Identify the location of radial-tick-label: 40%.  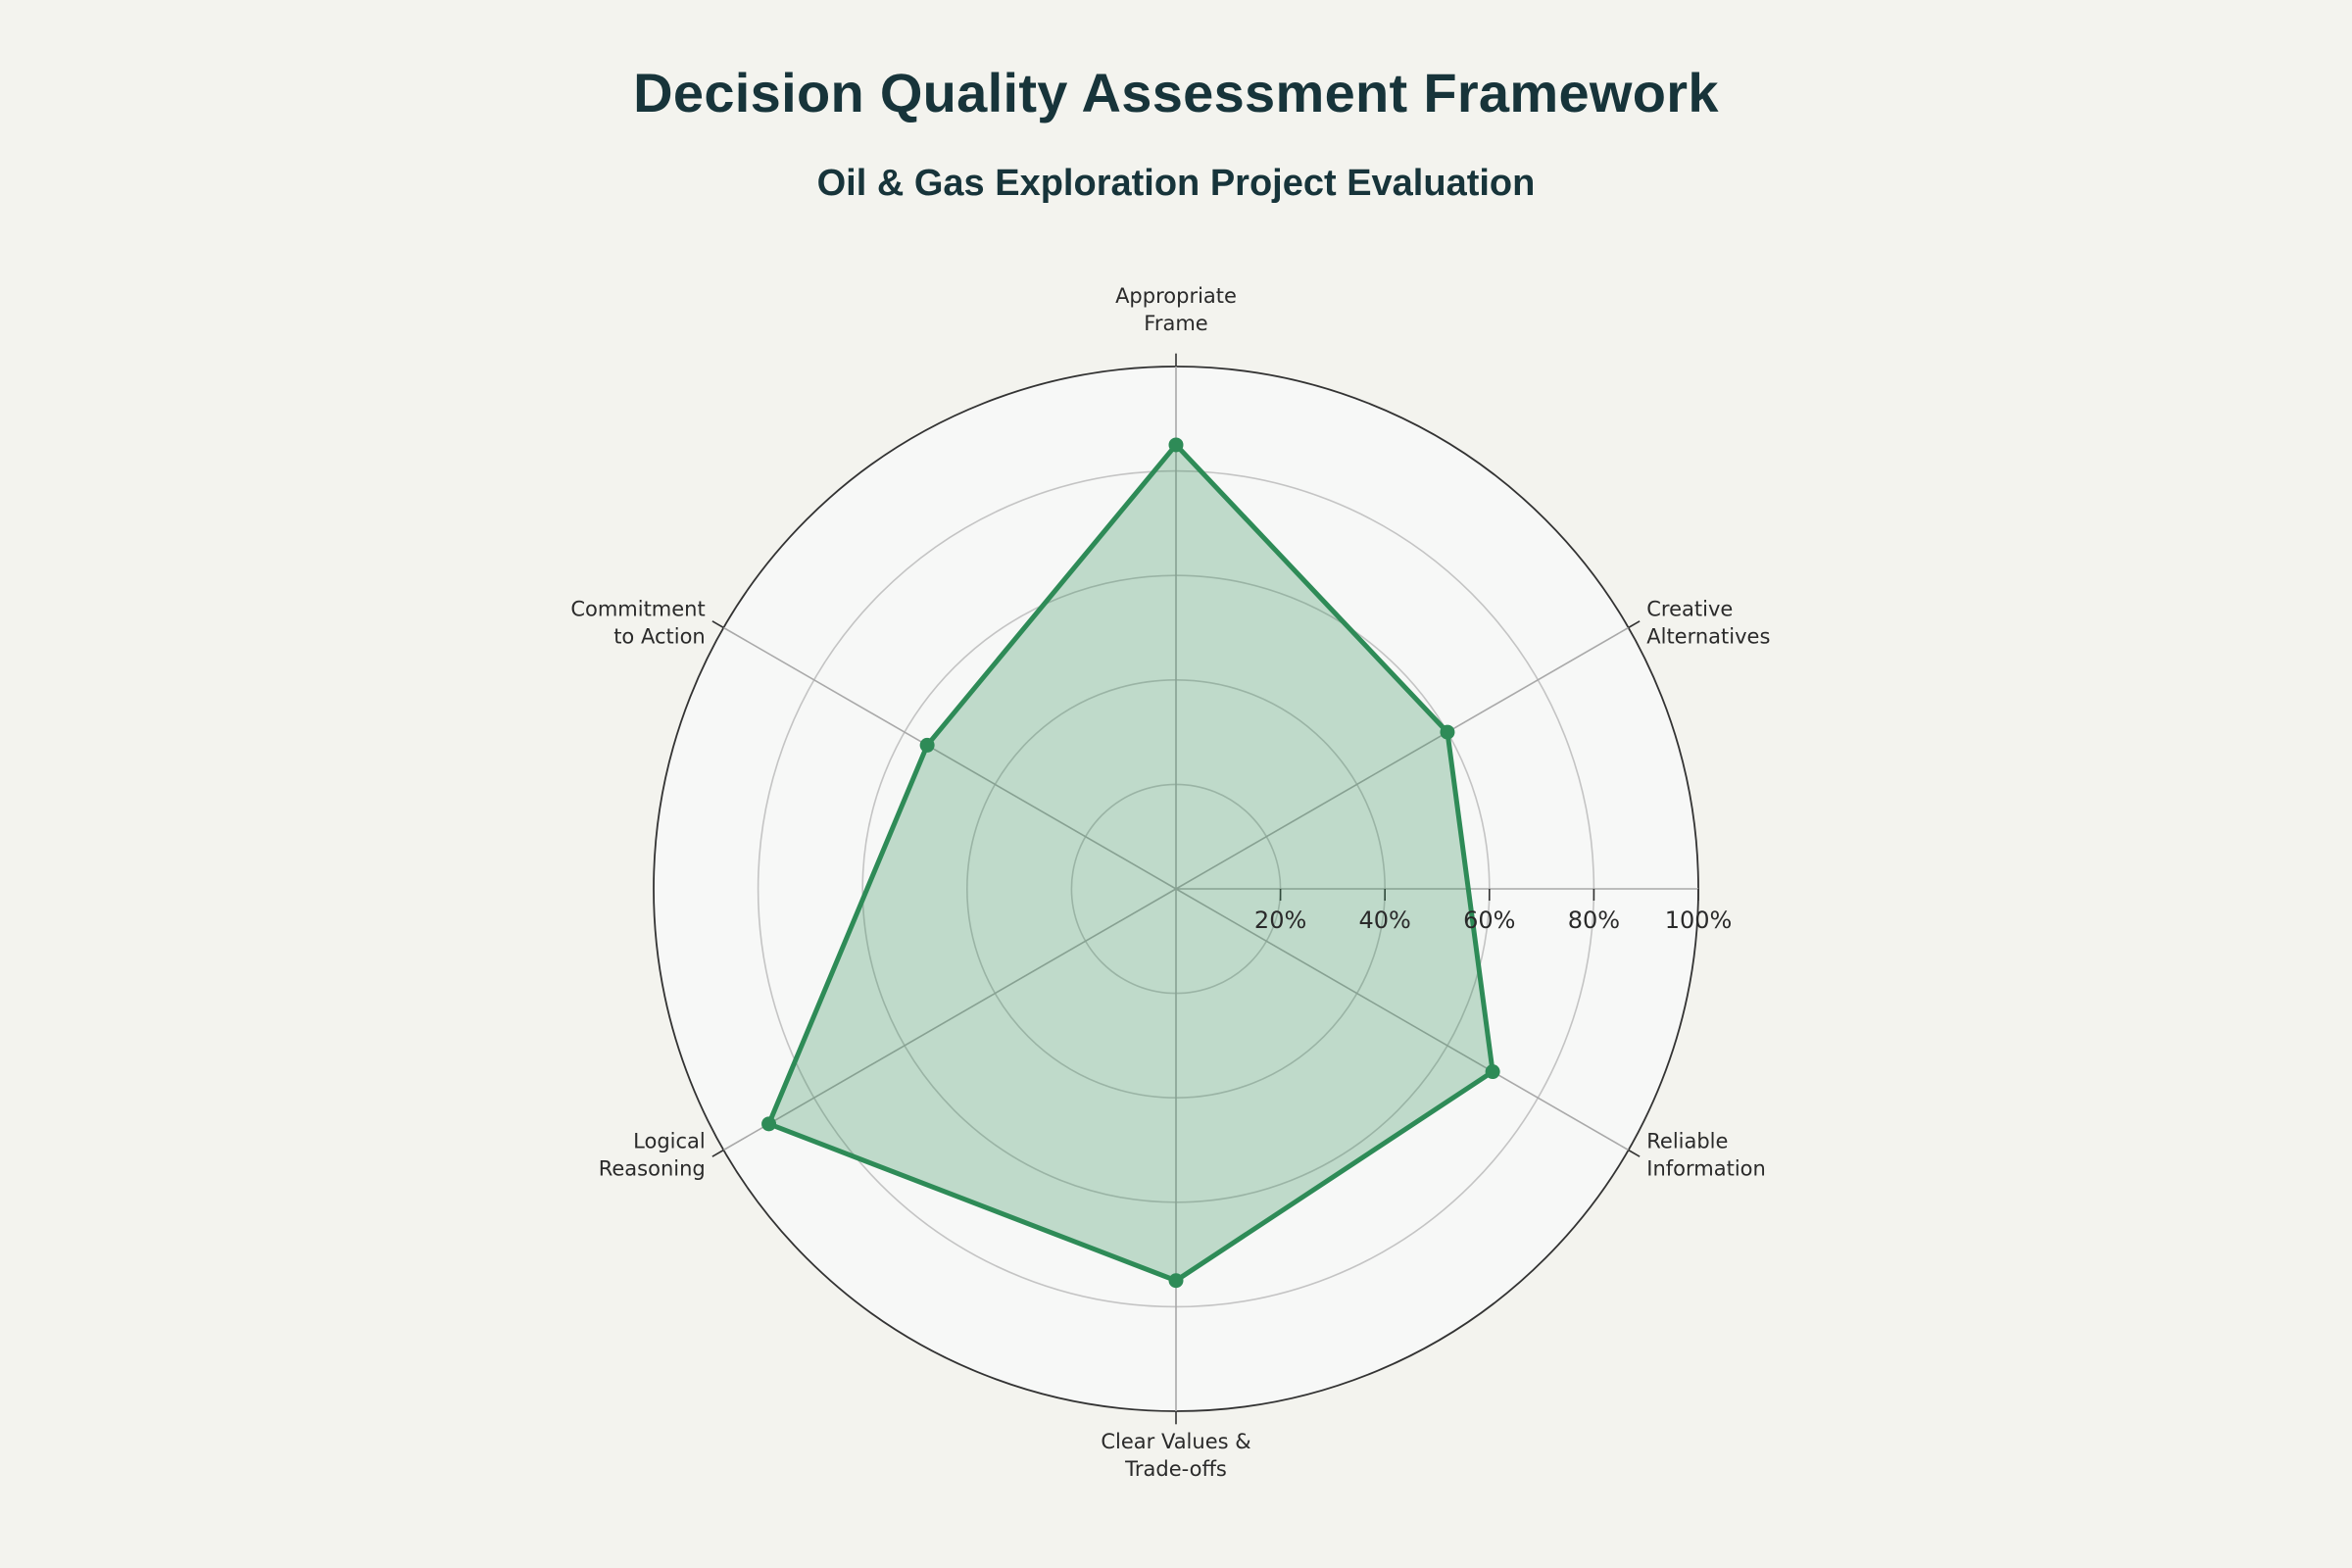
(1385, 920).